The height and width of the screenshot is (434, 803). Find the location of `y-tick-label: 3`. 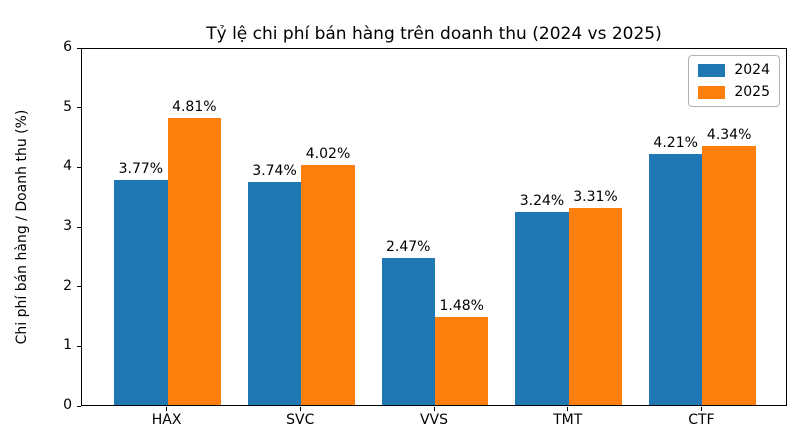

y-tick-label: 3 is located at coordinates (67, 226).